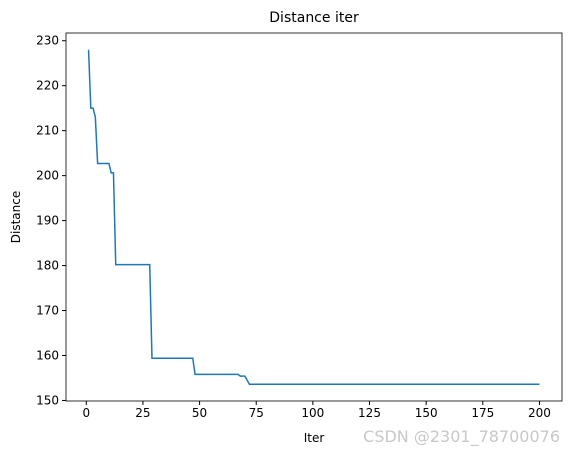 This screenshot has width=575, height=455. I want to click on watermark: CSDN @2301_78700076, so click(461, 437).